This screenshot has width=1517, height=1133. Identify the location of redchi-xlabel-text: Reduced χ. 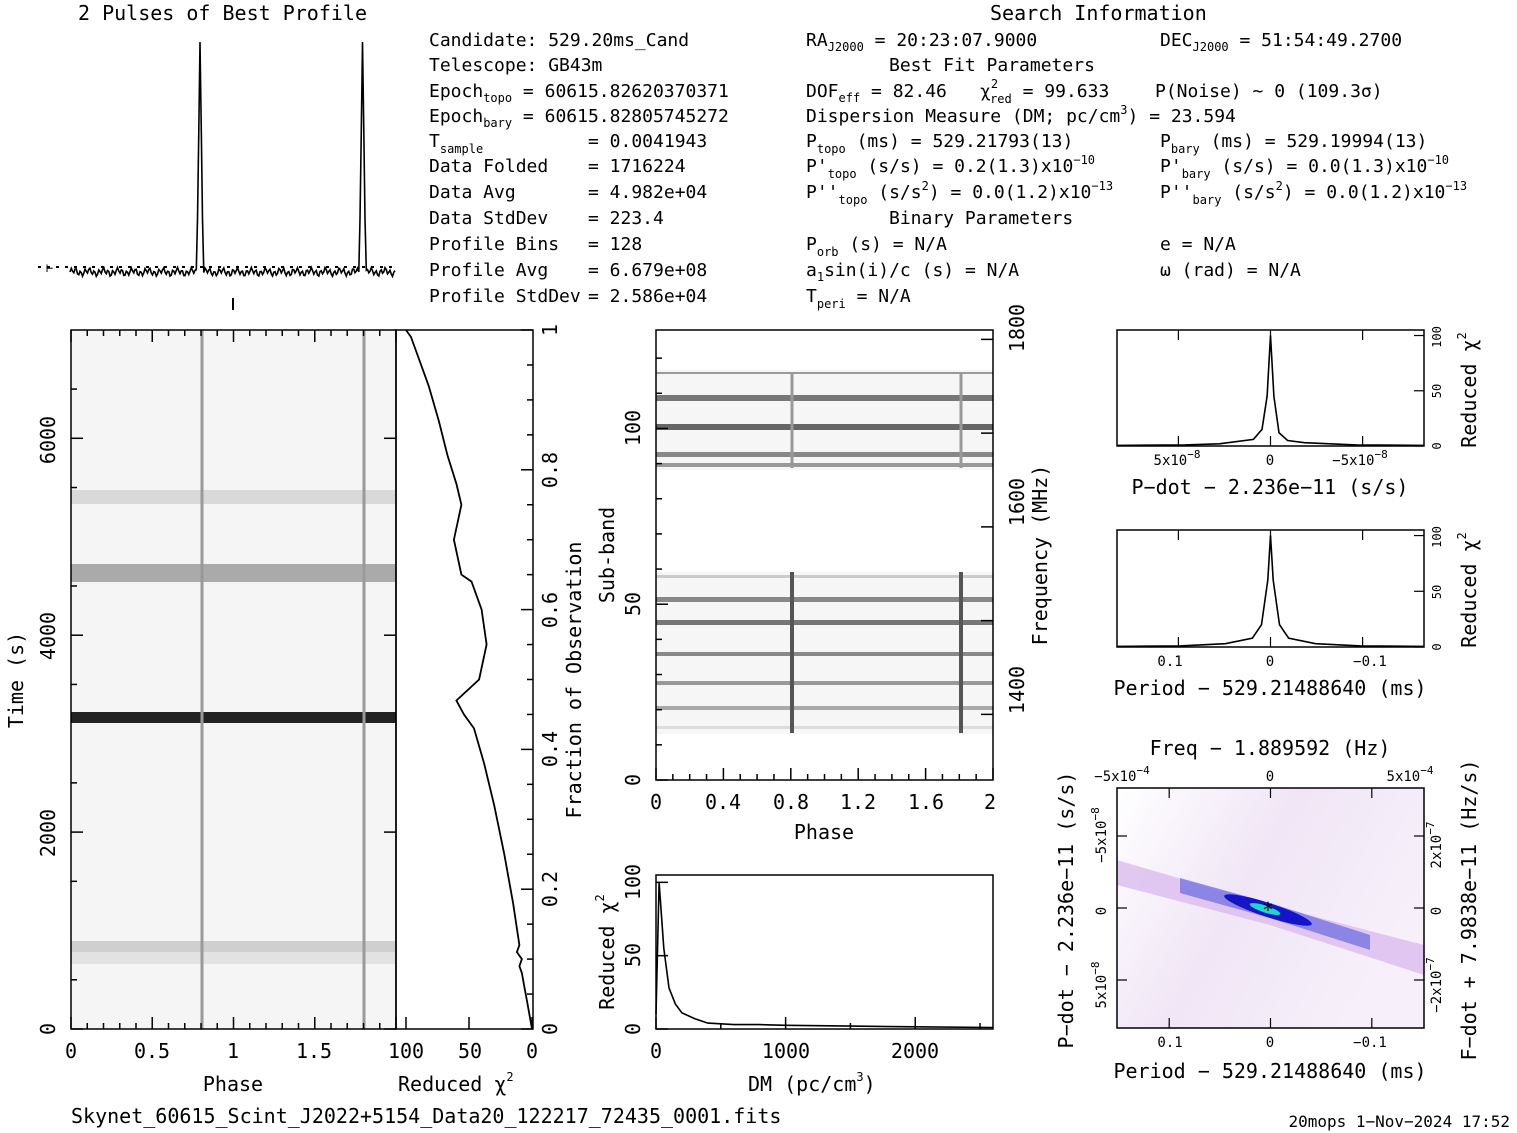
(452, 1084).